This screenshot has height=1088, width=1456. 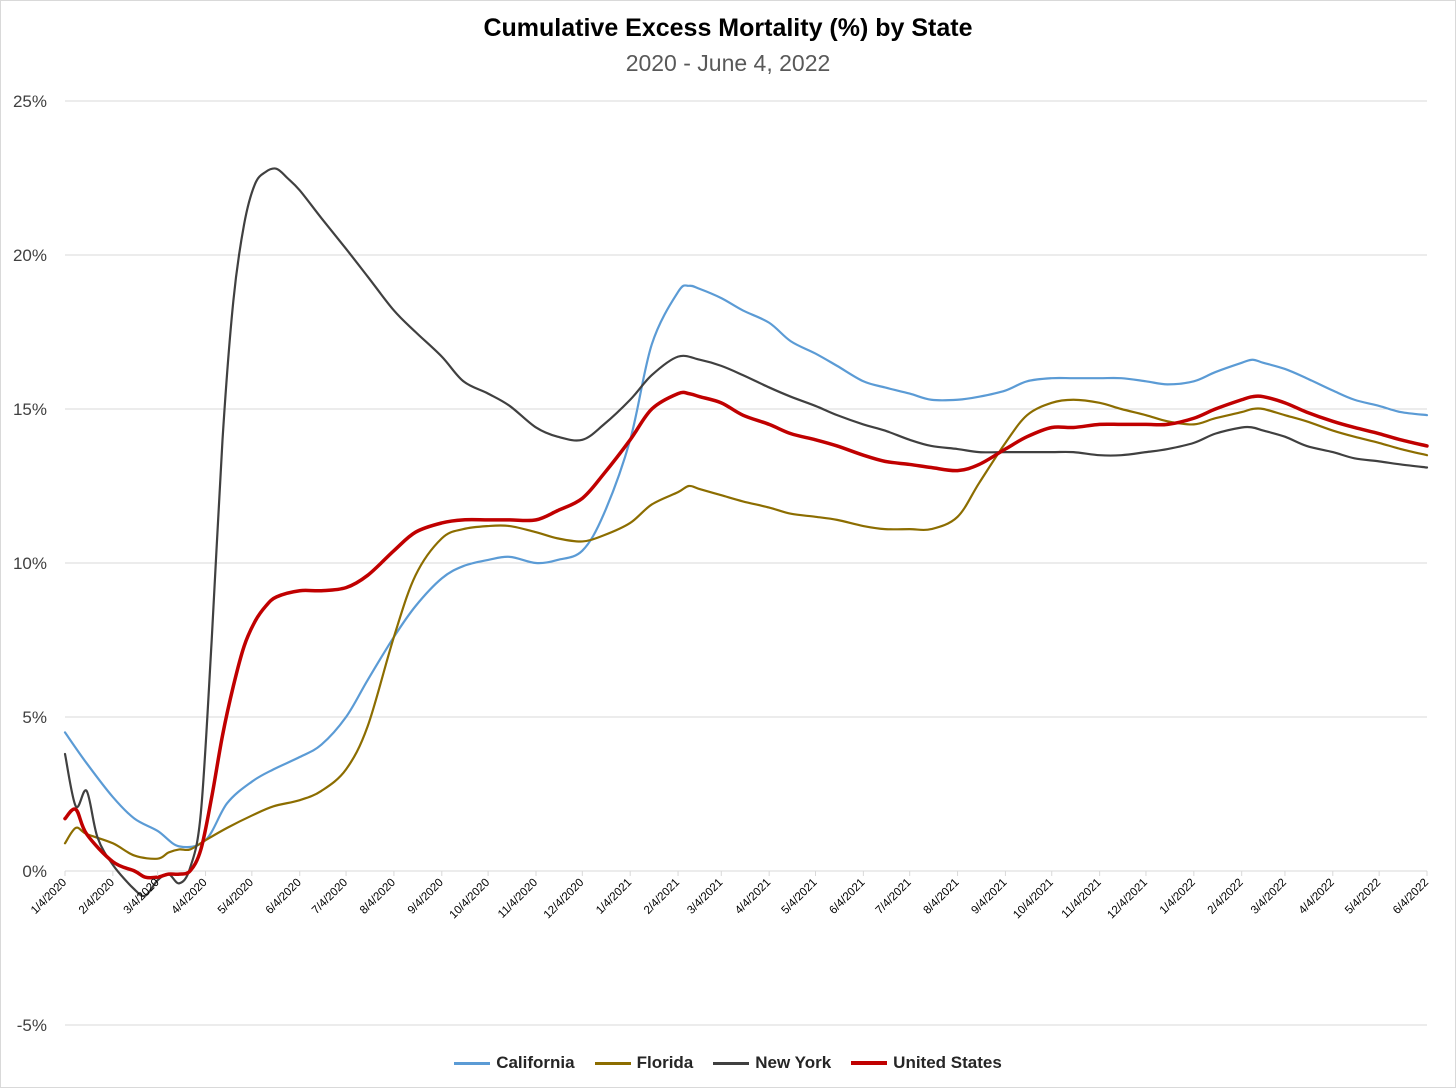 What do you see at coordinates (728, 28) in the screenshot?
I see `chart-title: Cumulative Excess Mortality (%) by State` at bounding box center [728, 28].